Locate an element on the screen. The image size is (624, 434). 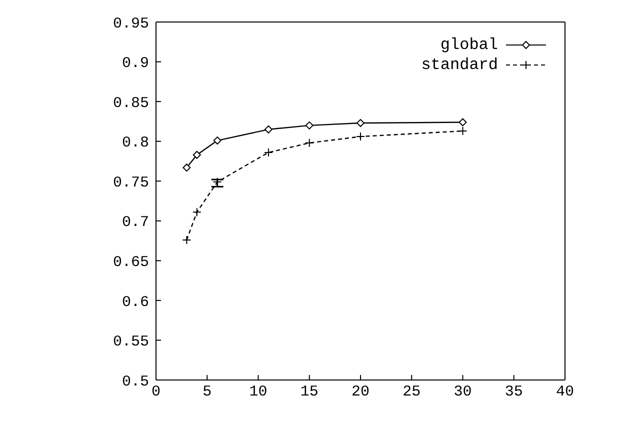
legend-label: global is located at coordinates (469, 45).